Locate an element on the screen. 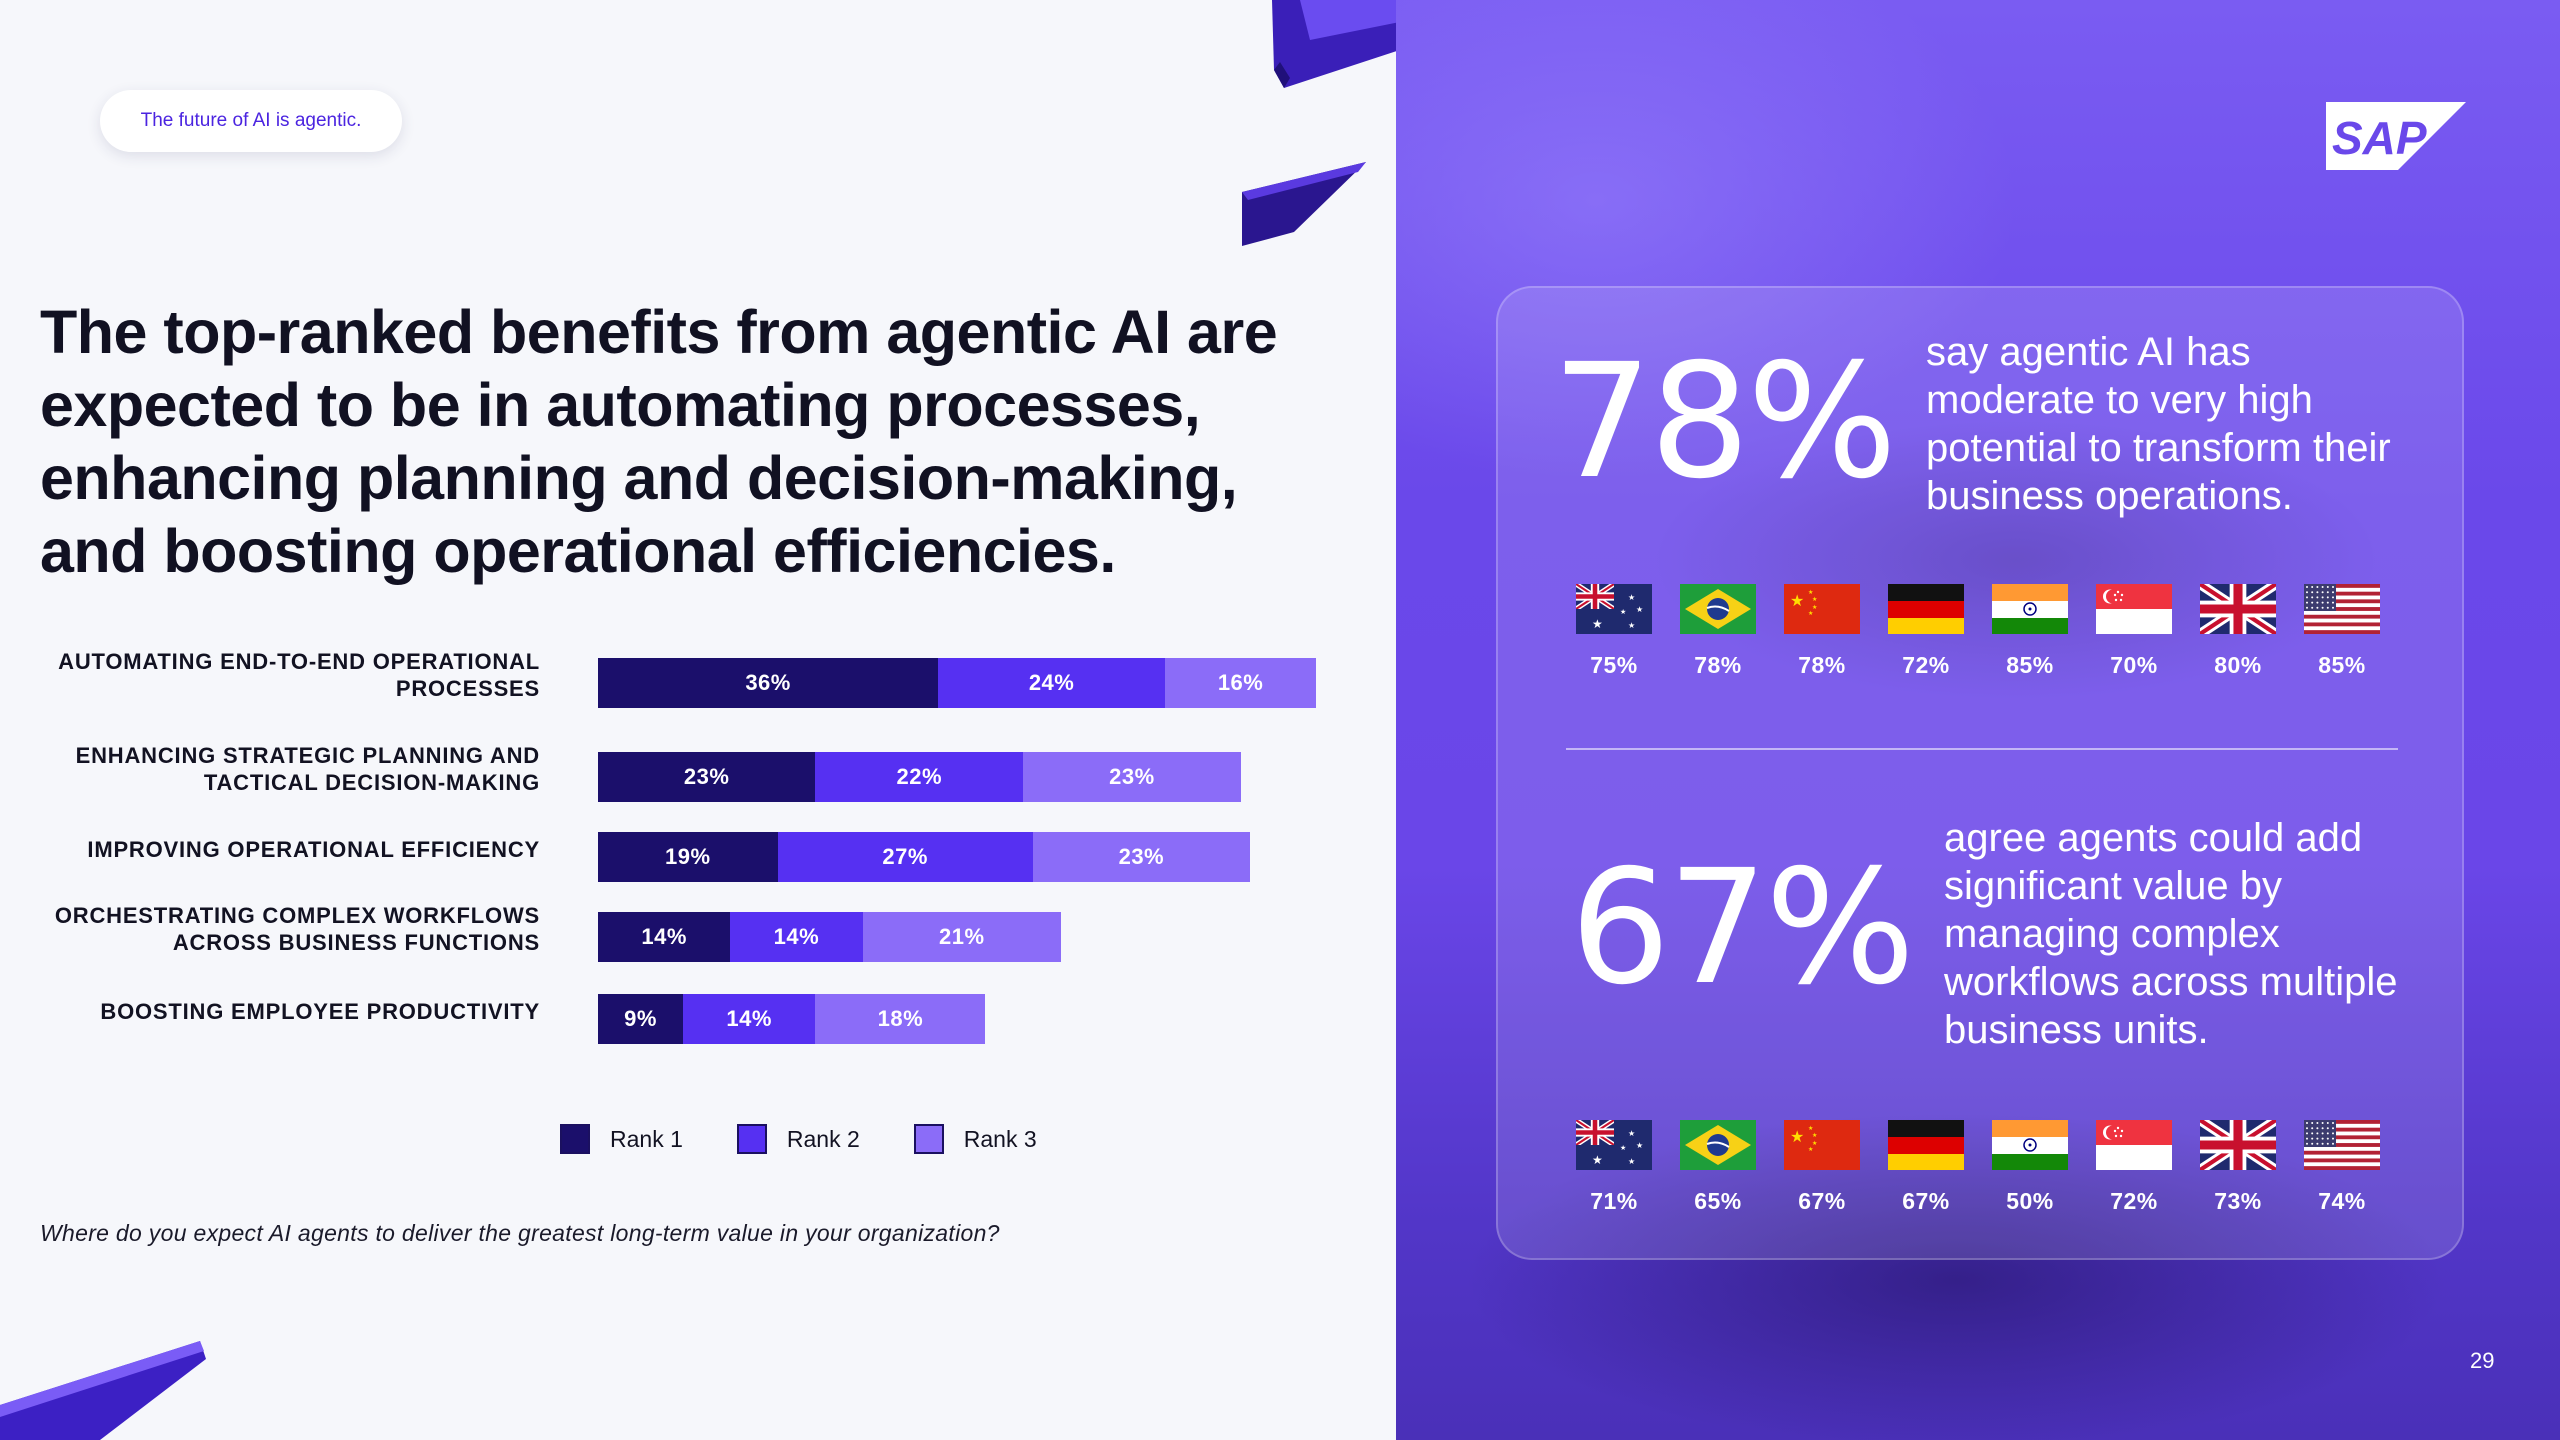 Image resolution: width=2560 pixels, height=1440 pixels. bar-segment-rank1: 9% is located at coordinates (641, 1019).